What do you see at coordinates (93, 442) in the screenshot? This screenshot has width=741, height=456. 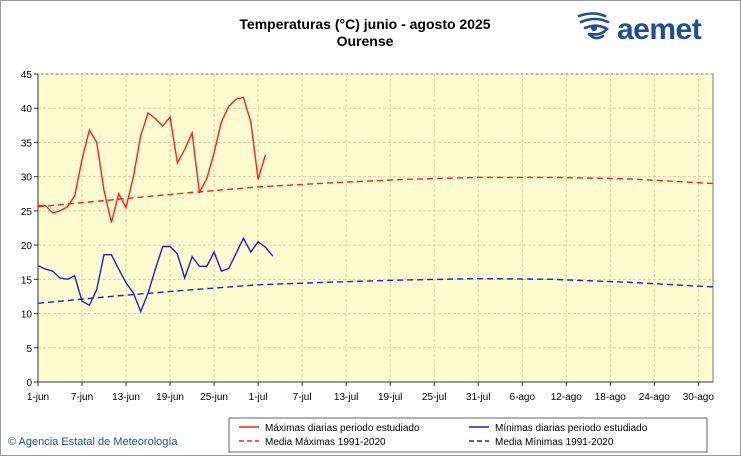 I see `copyright-text: © Agencia Estatal de Meteorología` at bounding box center [93, 442].